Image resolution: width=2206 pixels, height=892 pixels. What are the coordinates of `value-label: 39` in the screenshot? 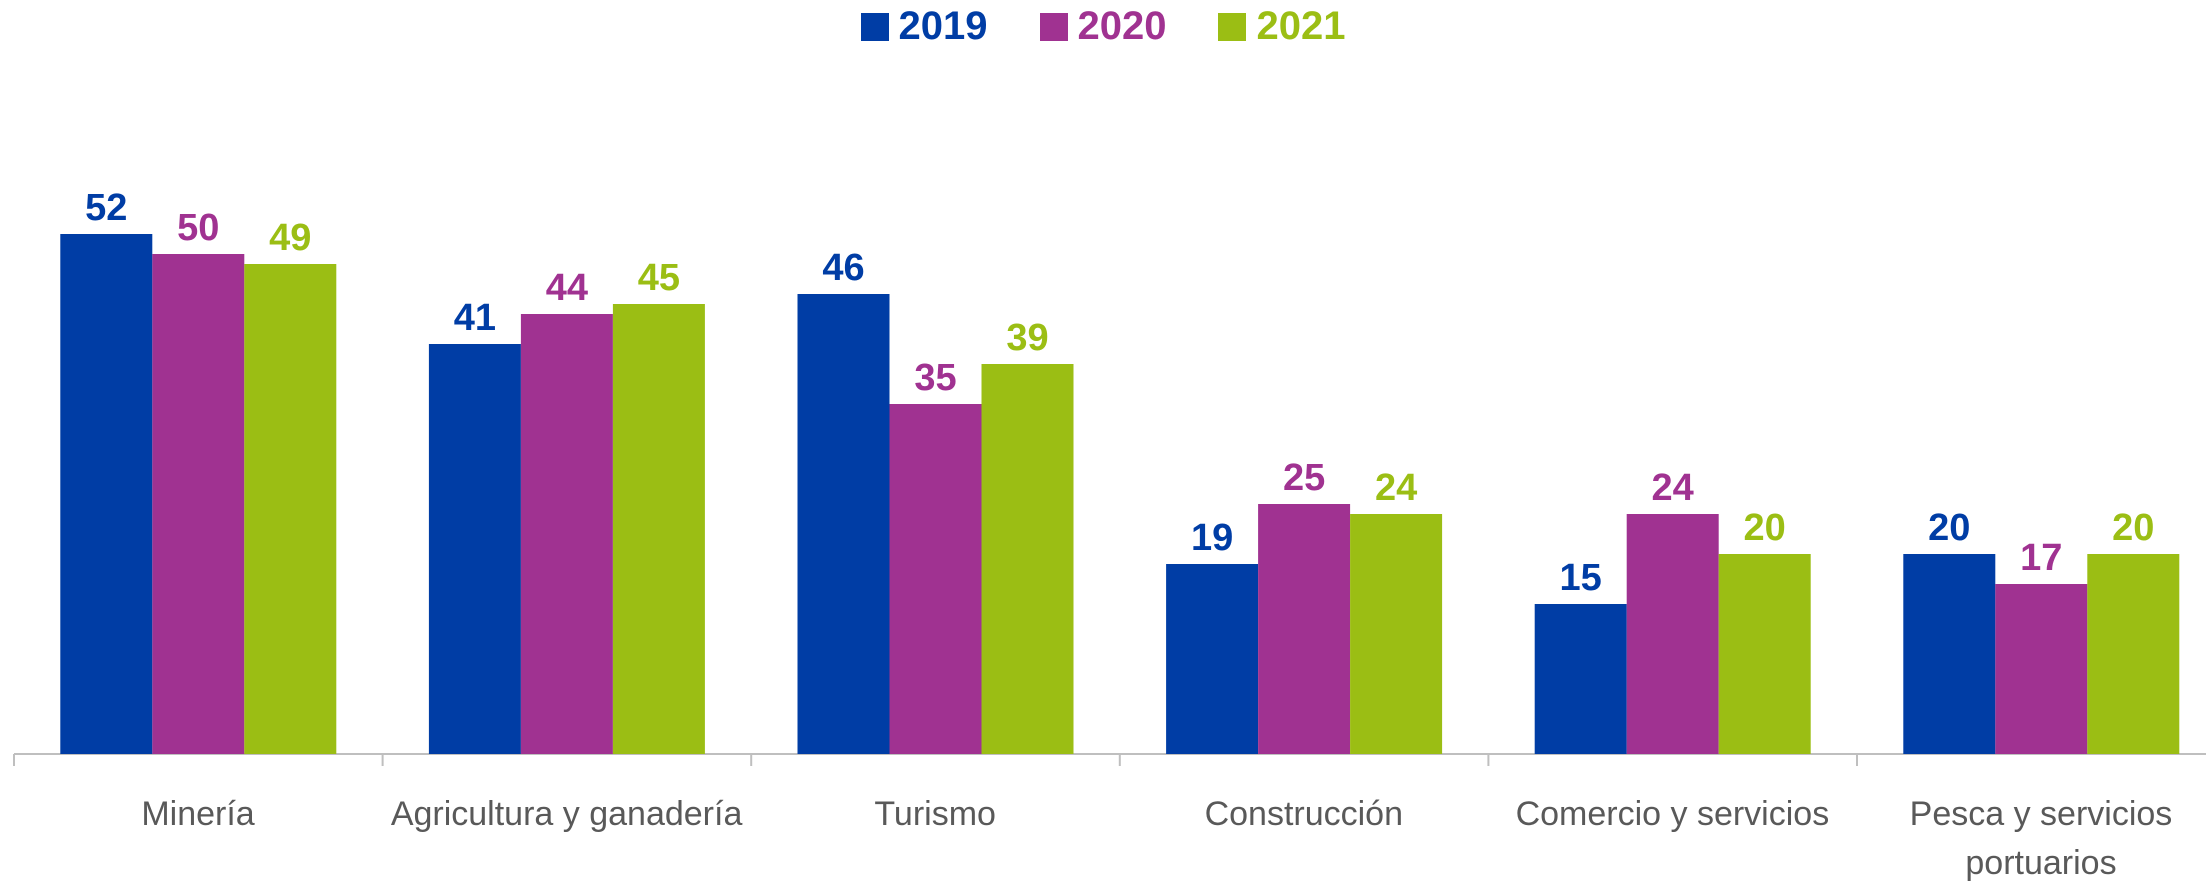 It's located at (1027, 338).